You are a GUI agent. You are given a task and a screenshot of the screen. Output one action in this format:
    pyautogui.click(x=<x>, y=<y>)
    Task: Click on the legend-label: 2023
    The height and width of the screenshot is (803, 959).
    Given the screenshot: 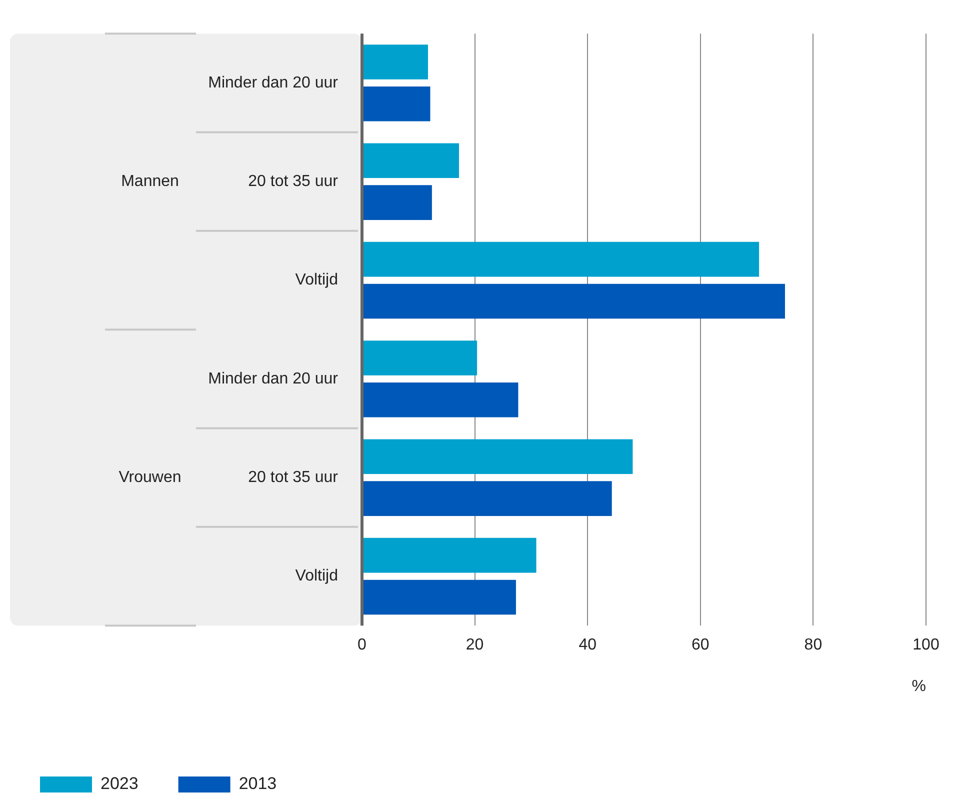 What is the action you would take?
    pyautogui.click(x=119, y=784)
    